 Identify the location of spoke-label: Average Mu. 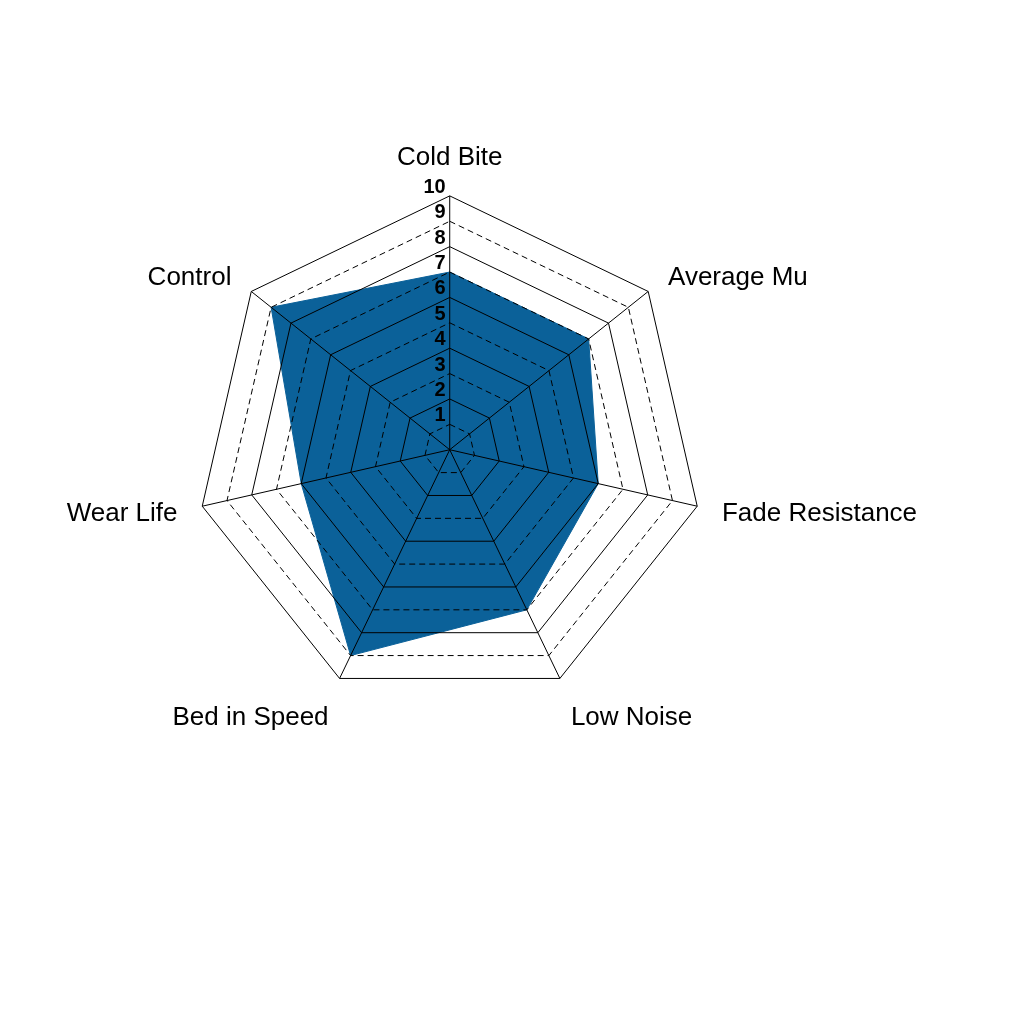
(738, 275).